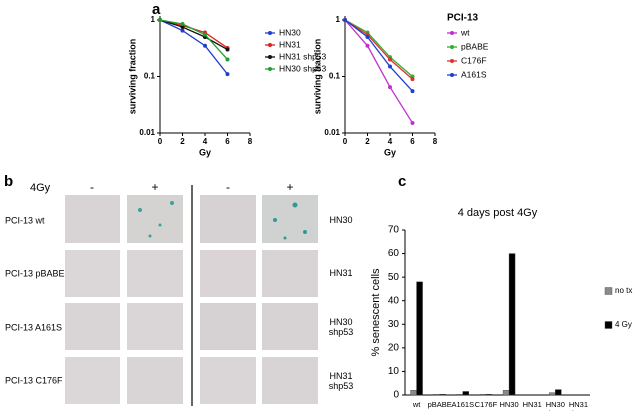 This screenshot has height=411, width=635. What do you see at coordinates (156, 9) in the screenshot?
I see `panel-label: a` at bounding box center [156, 9].